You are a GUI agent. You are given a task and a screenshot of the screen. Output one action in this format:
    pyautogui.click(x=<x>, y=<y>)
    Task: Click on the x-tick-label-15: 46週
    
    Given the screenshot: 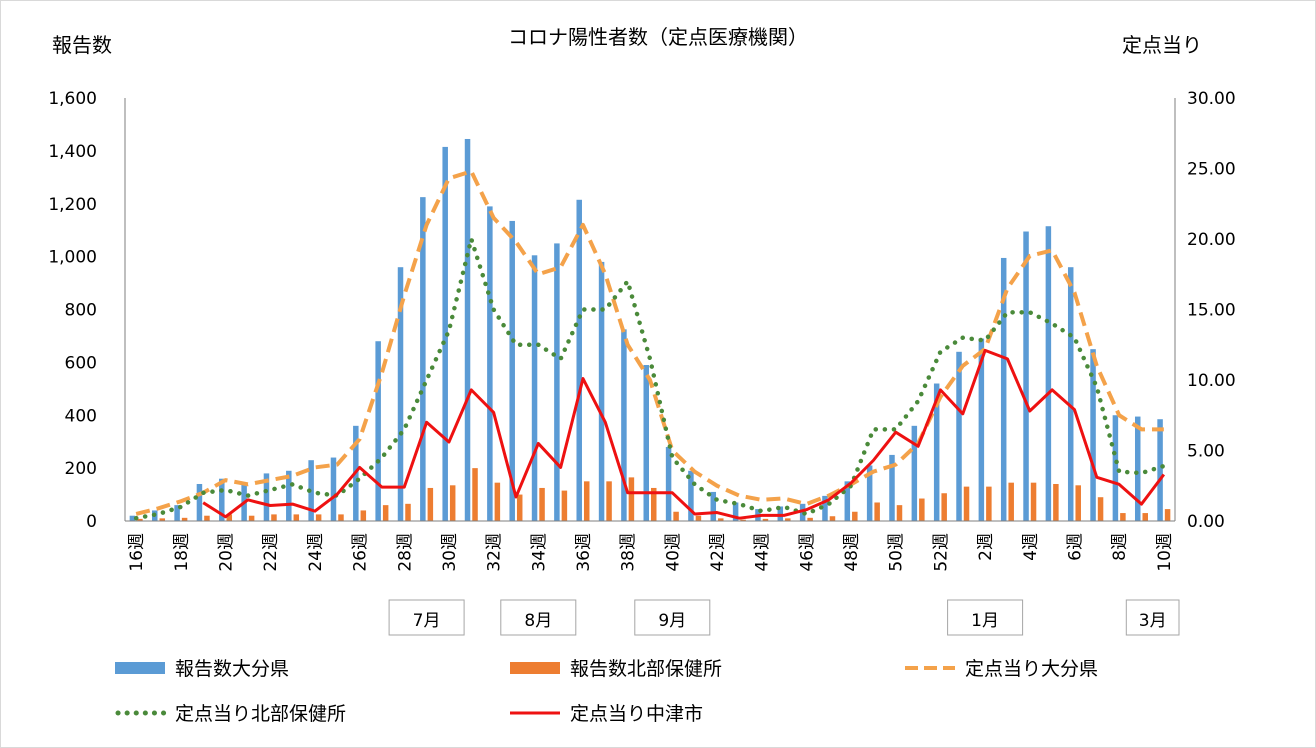 What is the action you would take?
    pyautogui.click(x=807, y=552)
    